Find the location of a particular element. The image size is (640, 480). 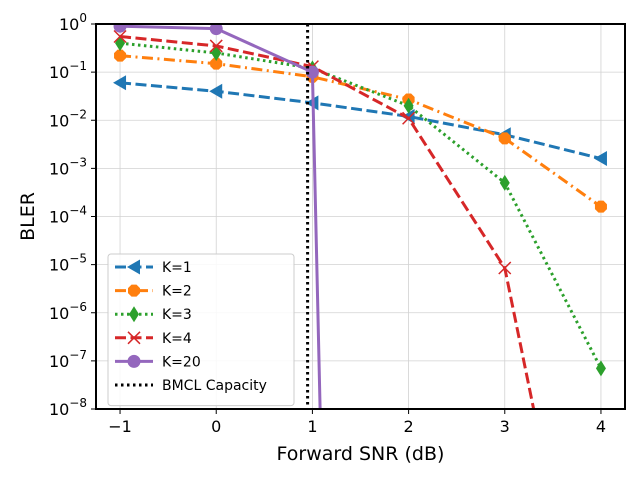

x-tick-label-1: −1 is located at coordinates (120, 426).